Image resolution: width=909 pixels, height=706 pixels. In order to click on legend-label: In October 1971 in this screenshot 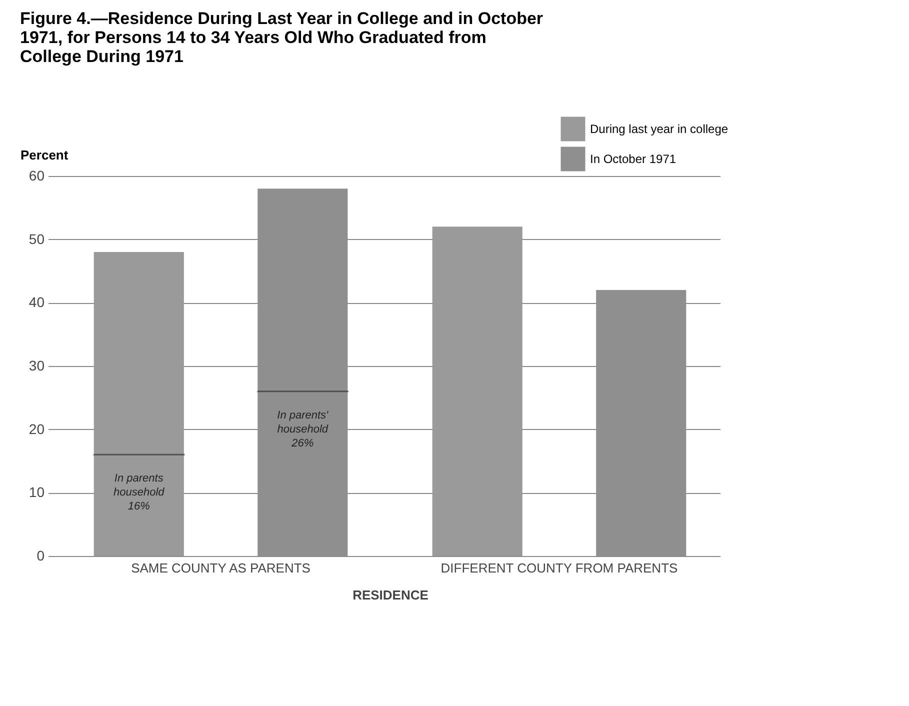, I will do `click(633, 159)`.